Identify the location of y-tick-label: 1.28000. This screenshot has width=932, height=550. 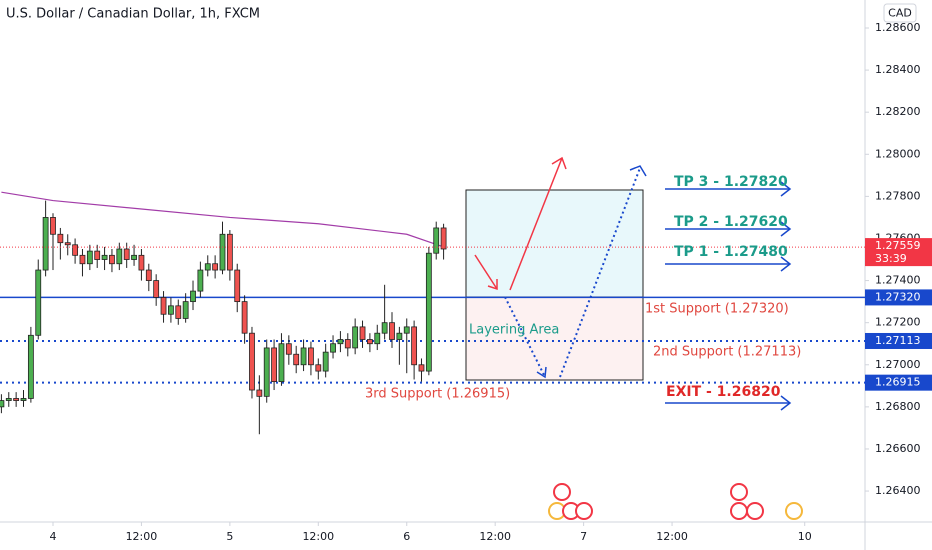
(898, 153).